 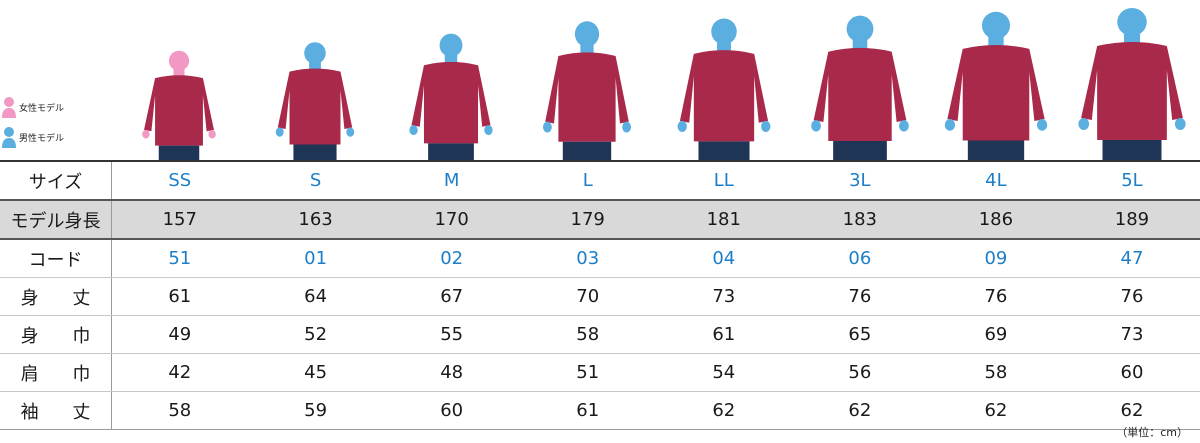 I want to click on legend-female: 女性モデル, so click(x=55, y=107).